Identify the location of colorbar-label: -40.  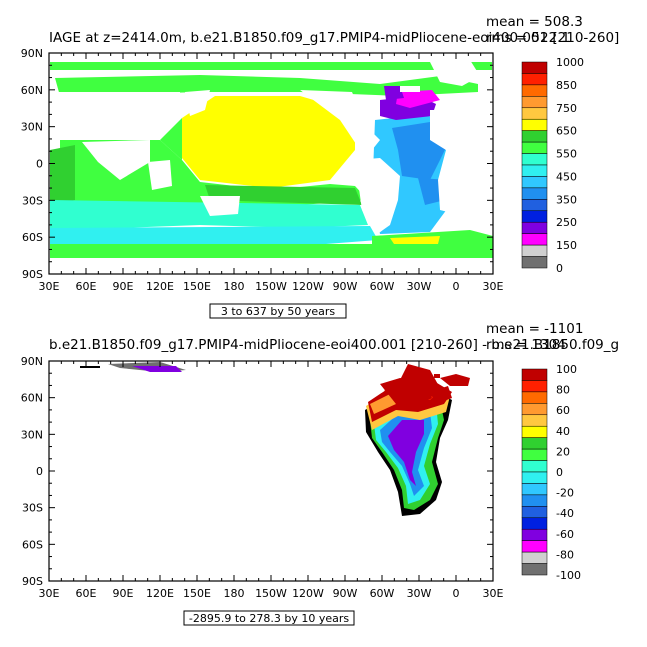
(565, 513).